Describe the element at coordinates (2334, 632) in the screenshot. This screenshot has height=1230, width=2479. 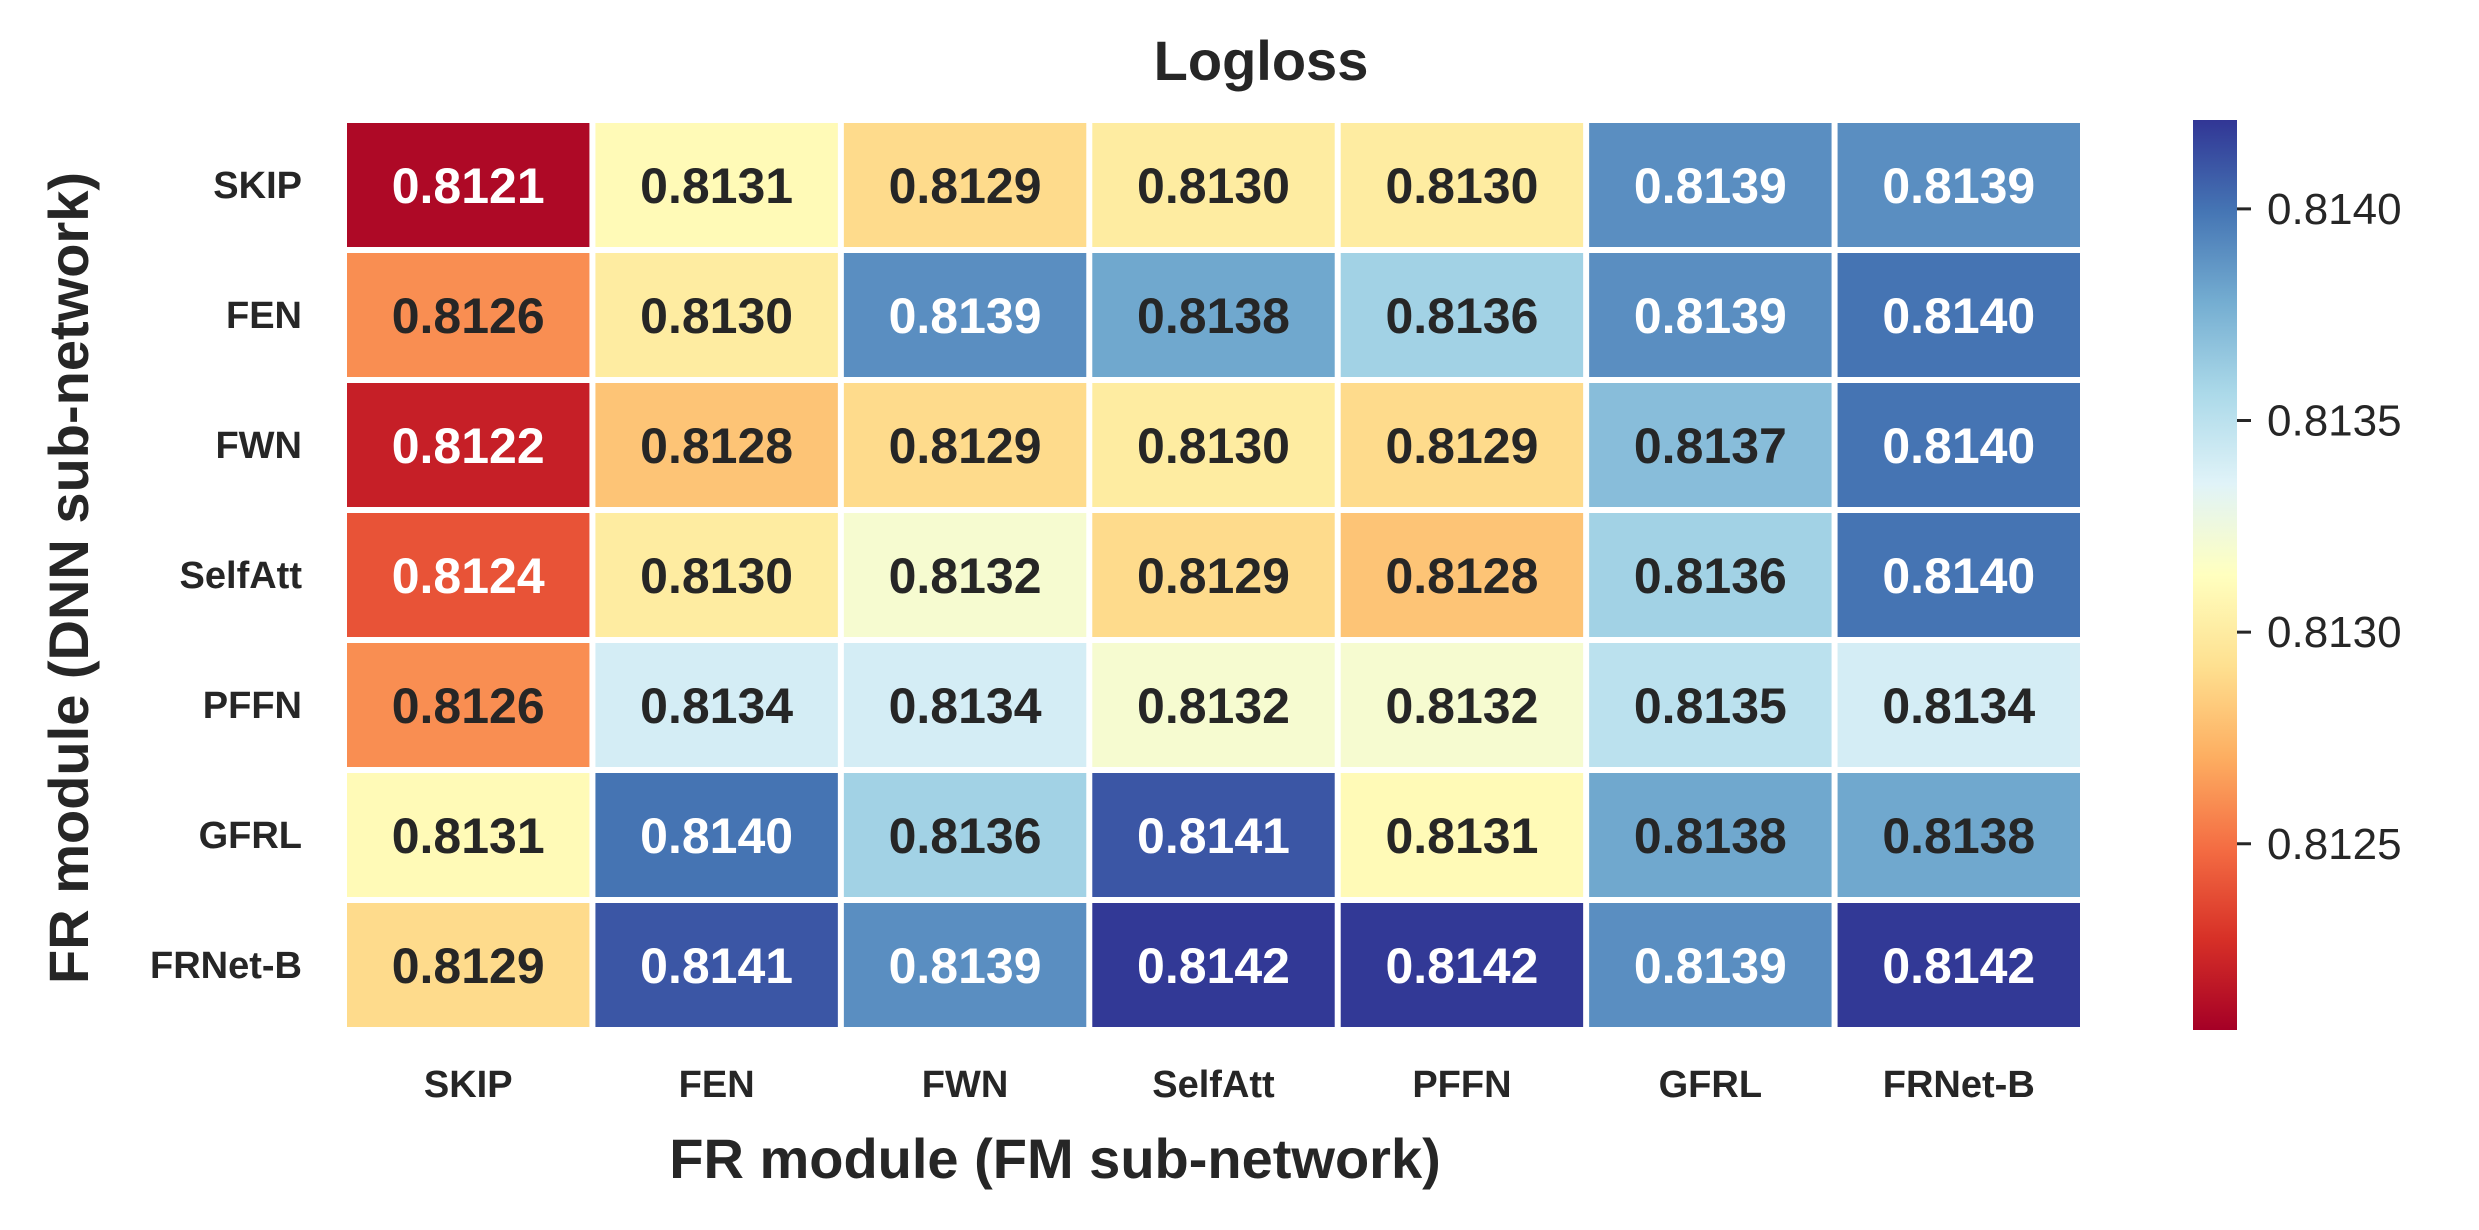
I see `colorbar-tick-label: 0.8130` at that location.